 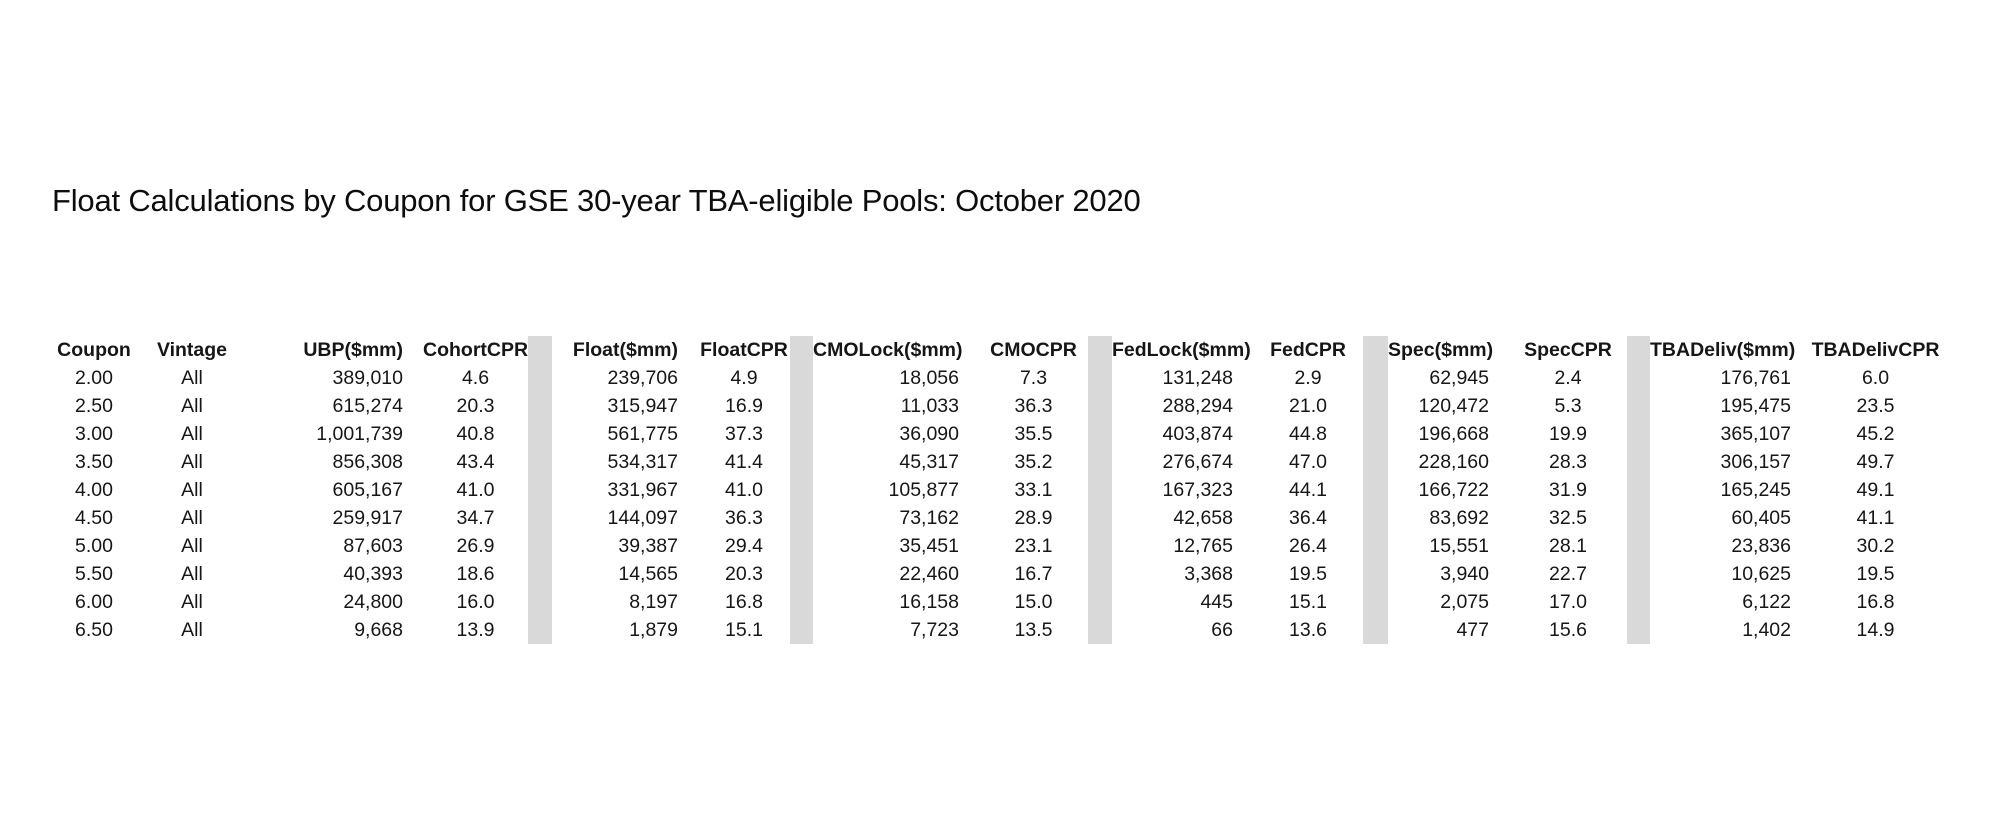 What do you see at coordinates (1203, 546) in the screenshot?
I see `cell-fedlock: 12,765` at bounding box center [1203, 546].